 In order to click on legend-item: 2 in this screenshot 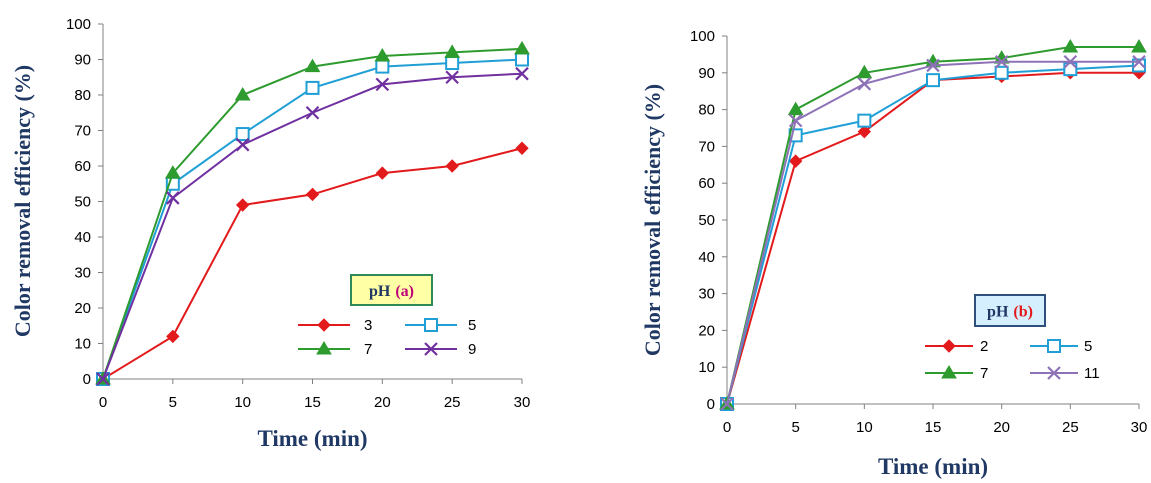, I will do `click(956, 346)`.